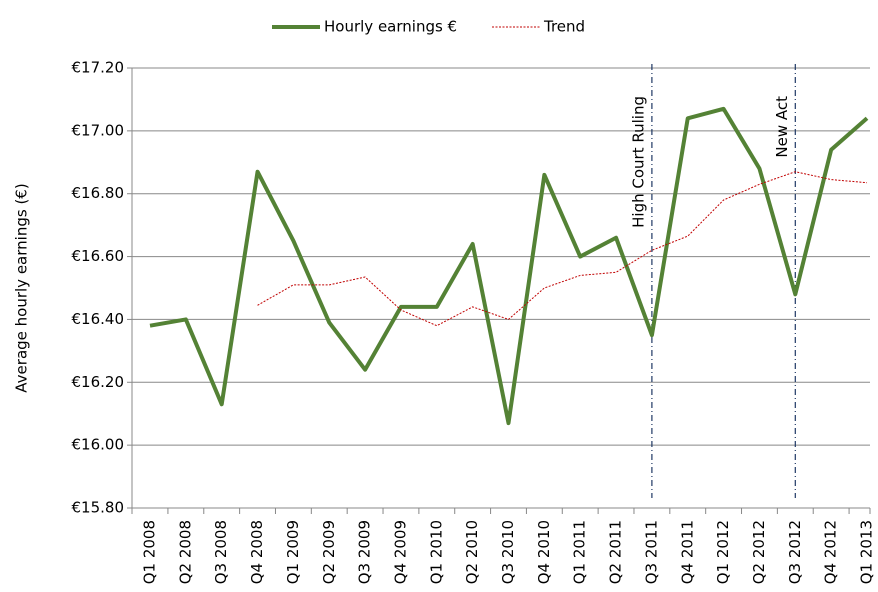 This screenshot has height=592, width=878. I want to click on x-tick-label: Q2 2008, so click(185, 552).